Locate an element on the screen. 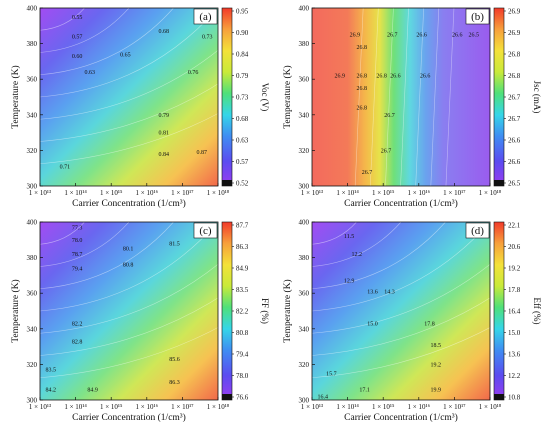  contour-label: 78.0 is located at coordinates (77, 241).